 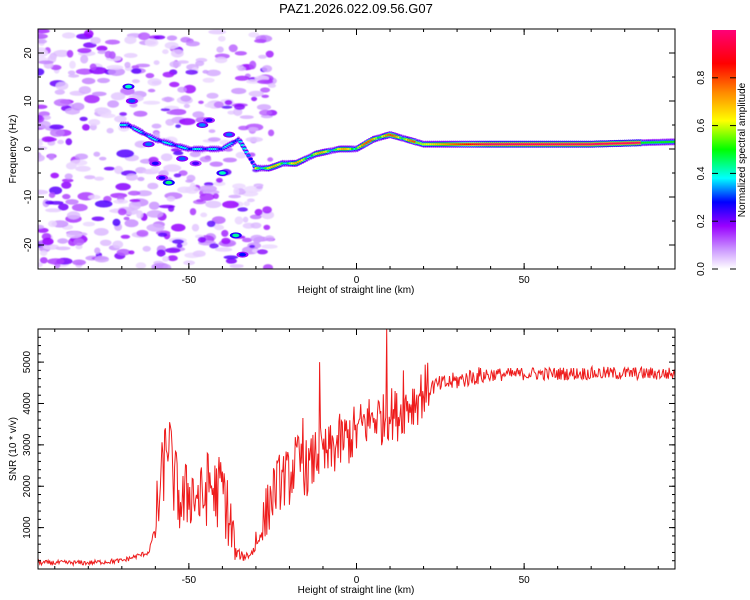 I want to click on y-tick-label: 10, so click(x=28, y=101).